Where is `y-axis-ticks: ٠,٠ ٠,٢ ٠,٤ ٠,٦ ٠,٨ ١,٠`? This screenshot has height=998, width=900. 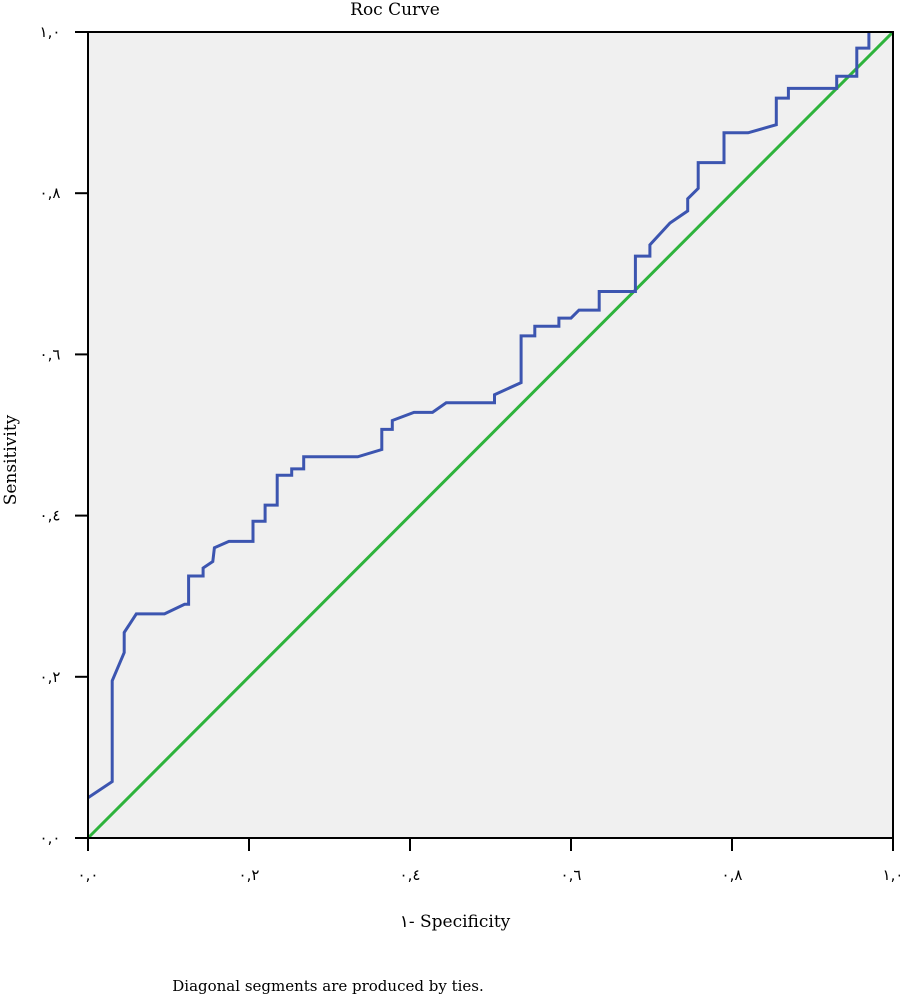 y-axis-ticks: ٠,٠ ٠,٢ ٠,٤ ٠,٦ ٠,٨ ١,٠ is located at coordinates (64, 435).